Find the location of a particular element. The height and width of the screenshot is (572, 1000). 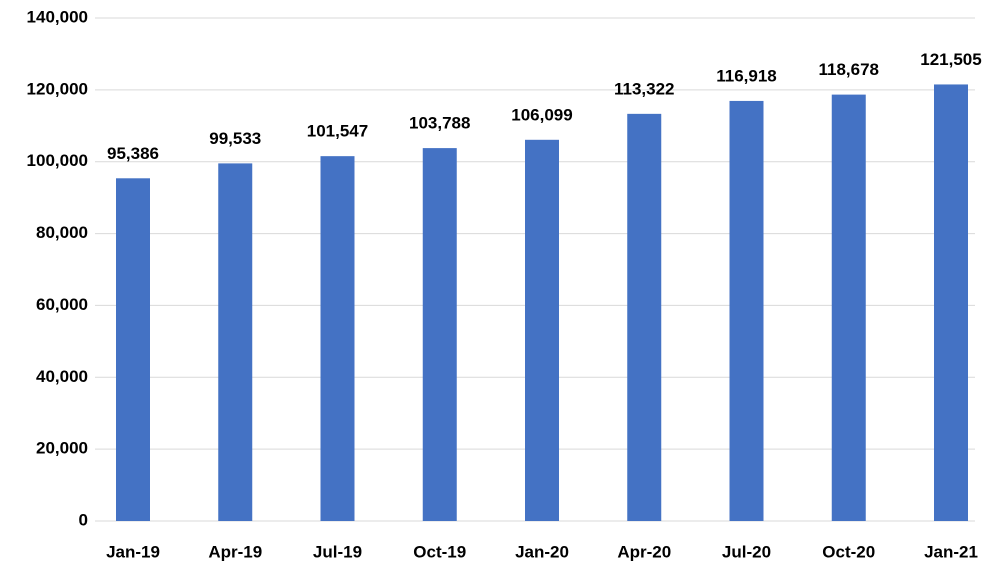

data-label: 106,099 is located at coordinates (541, 114).